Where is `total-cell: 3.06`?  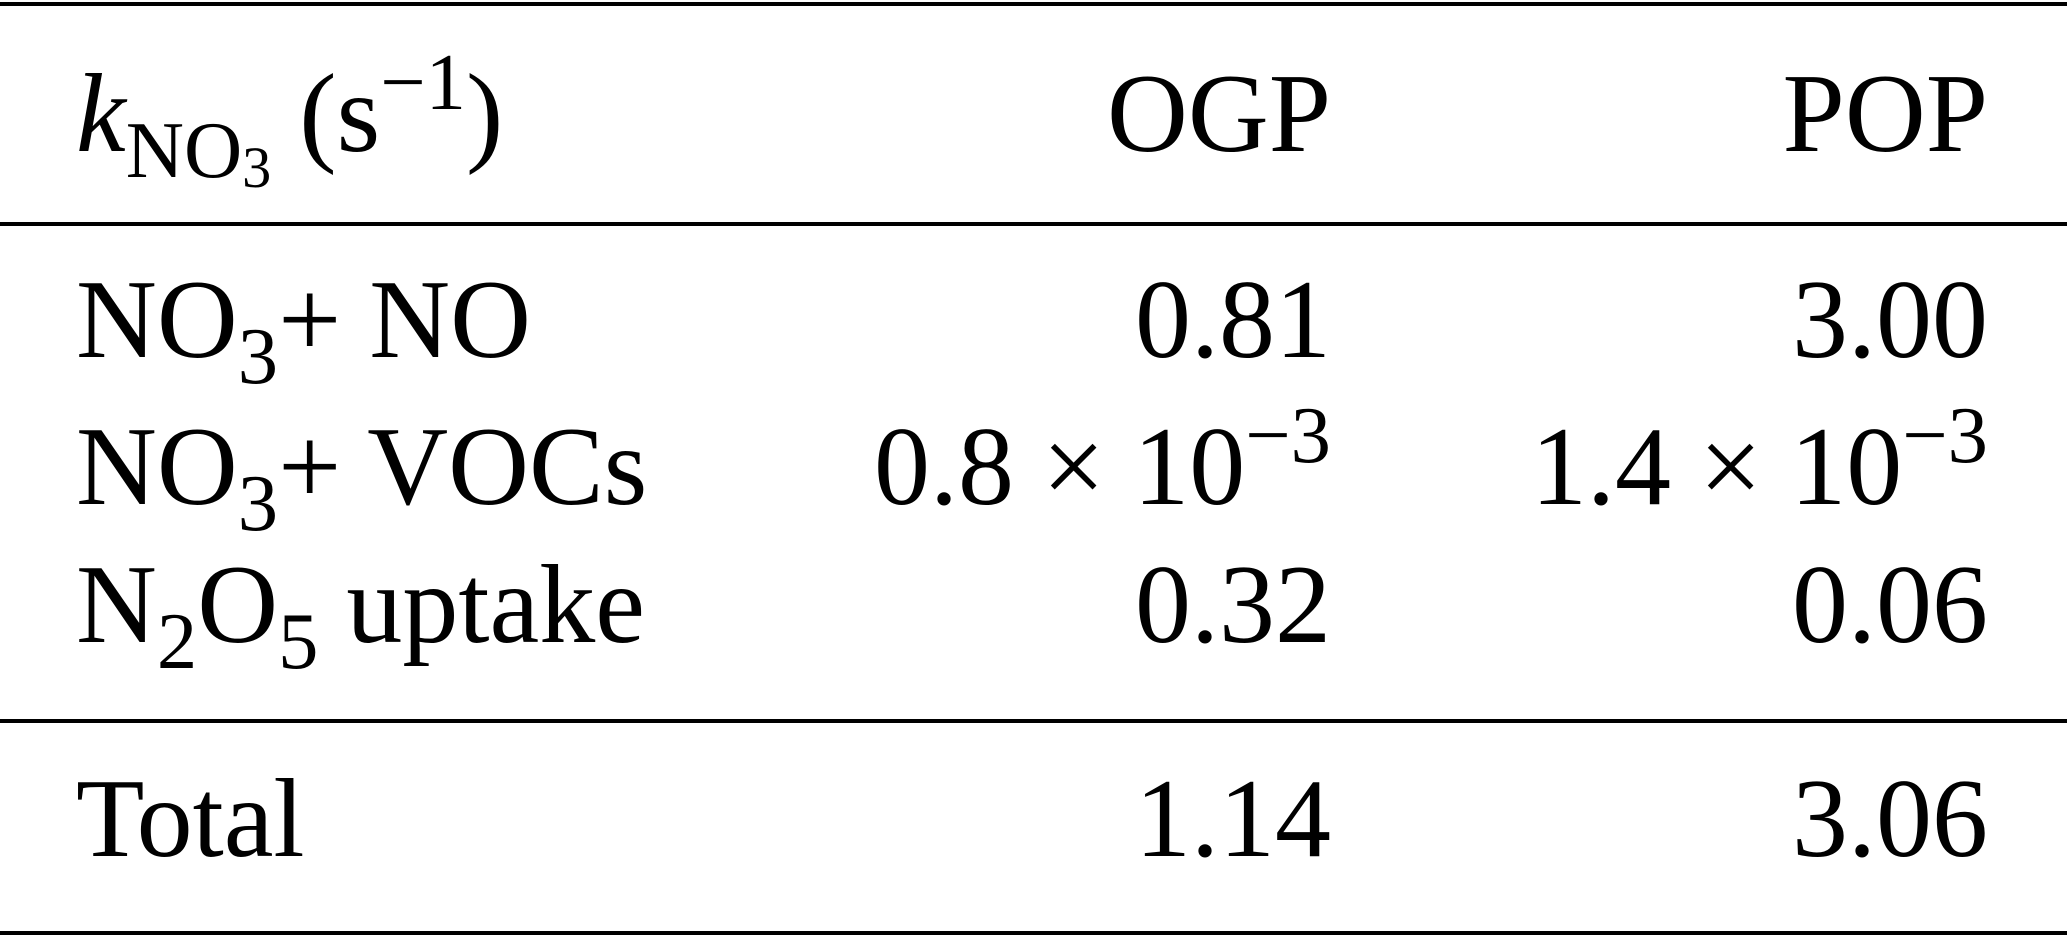 total-cell: 3.06 is located at coordinates (1890, 819).